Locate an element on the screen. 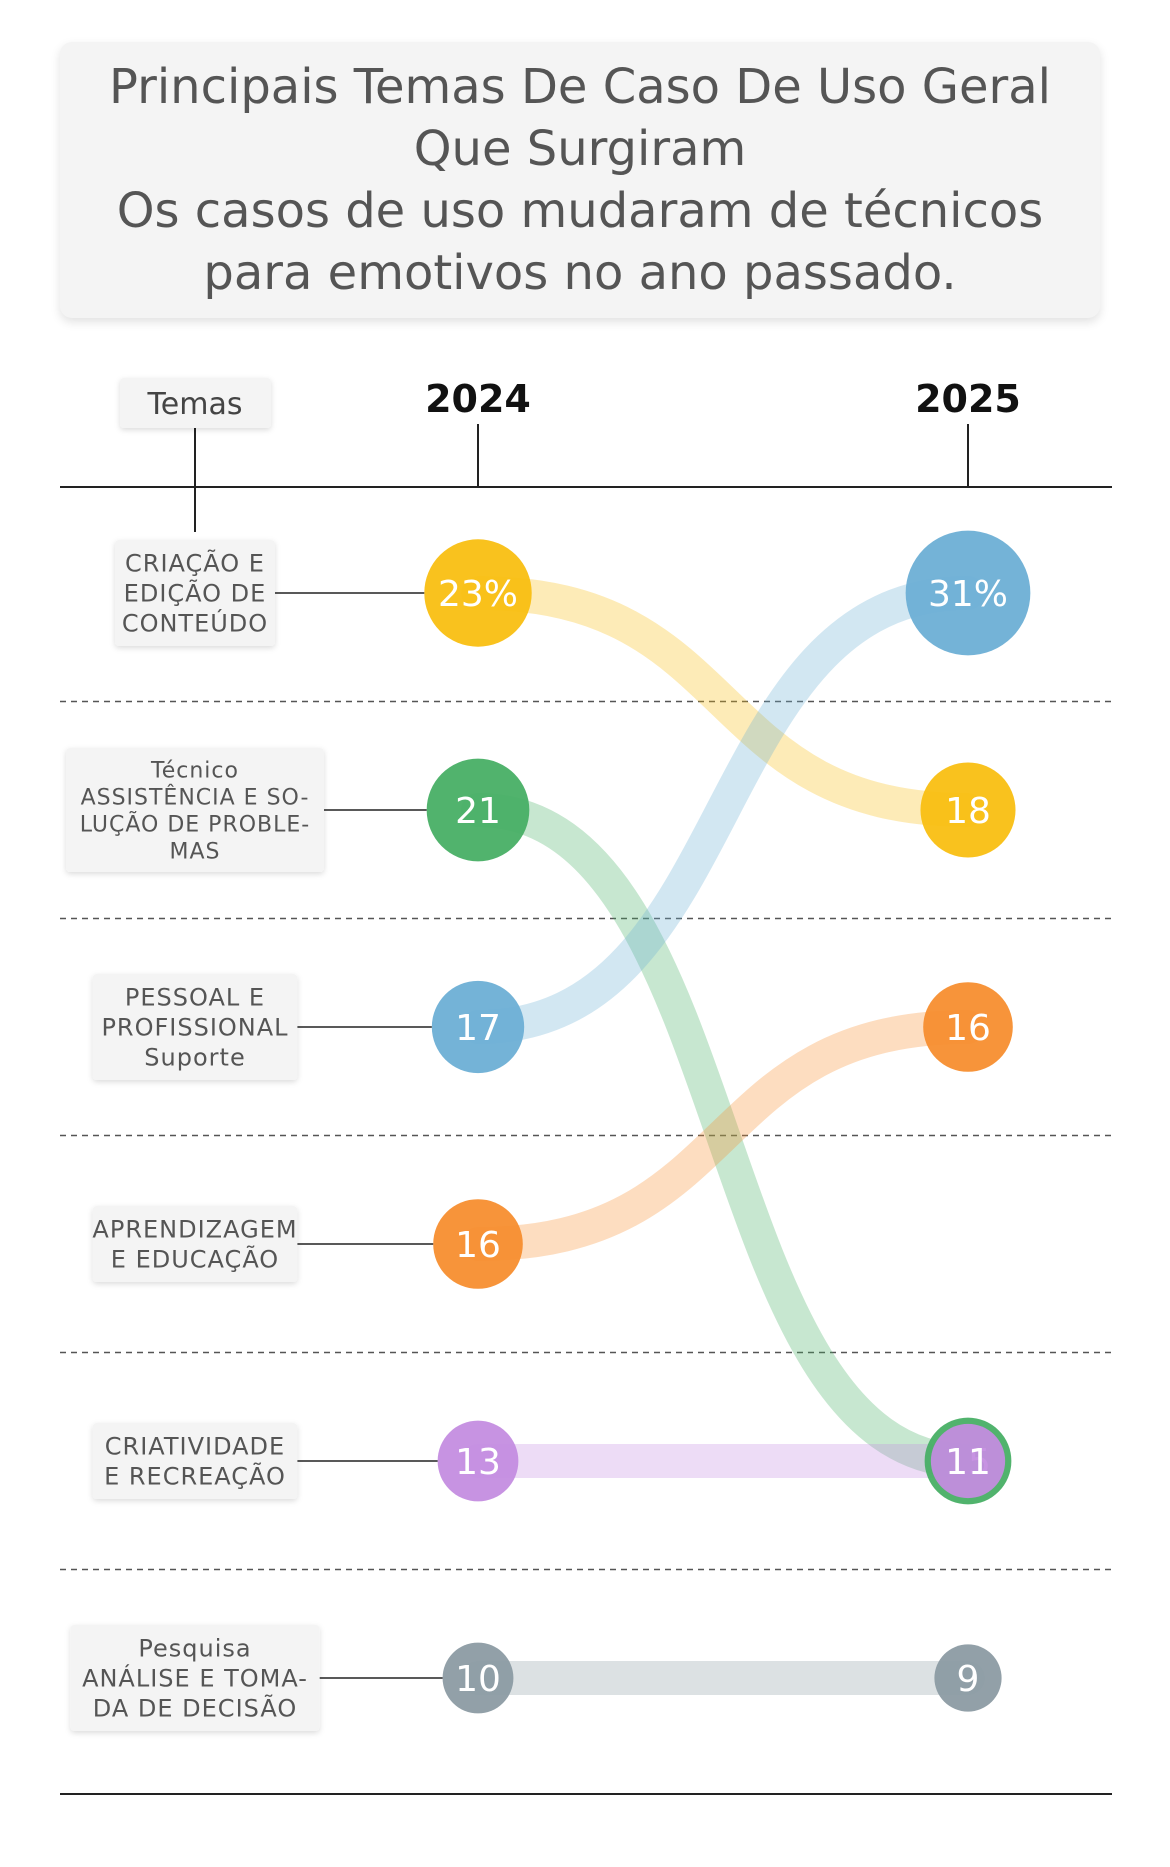 This screenshot has width=1170, height=1867. bubble-value-3-2025: 31% is located at coordinates (968, 594).